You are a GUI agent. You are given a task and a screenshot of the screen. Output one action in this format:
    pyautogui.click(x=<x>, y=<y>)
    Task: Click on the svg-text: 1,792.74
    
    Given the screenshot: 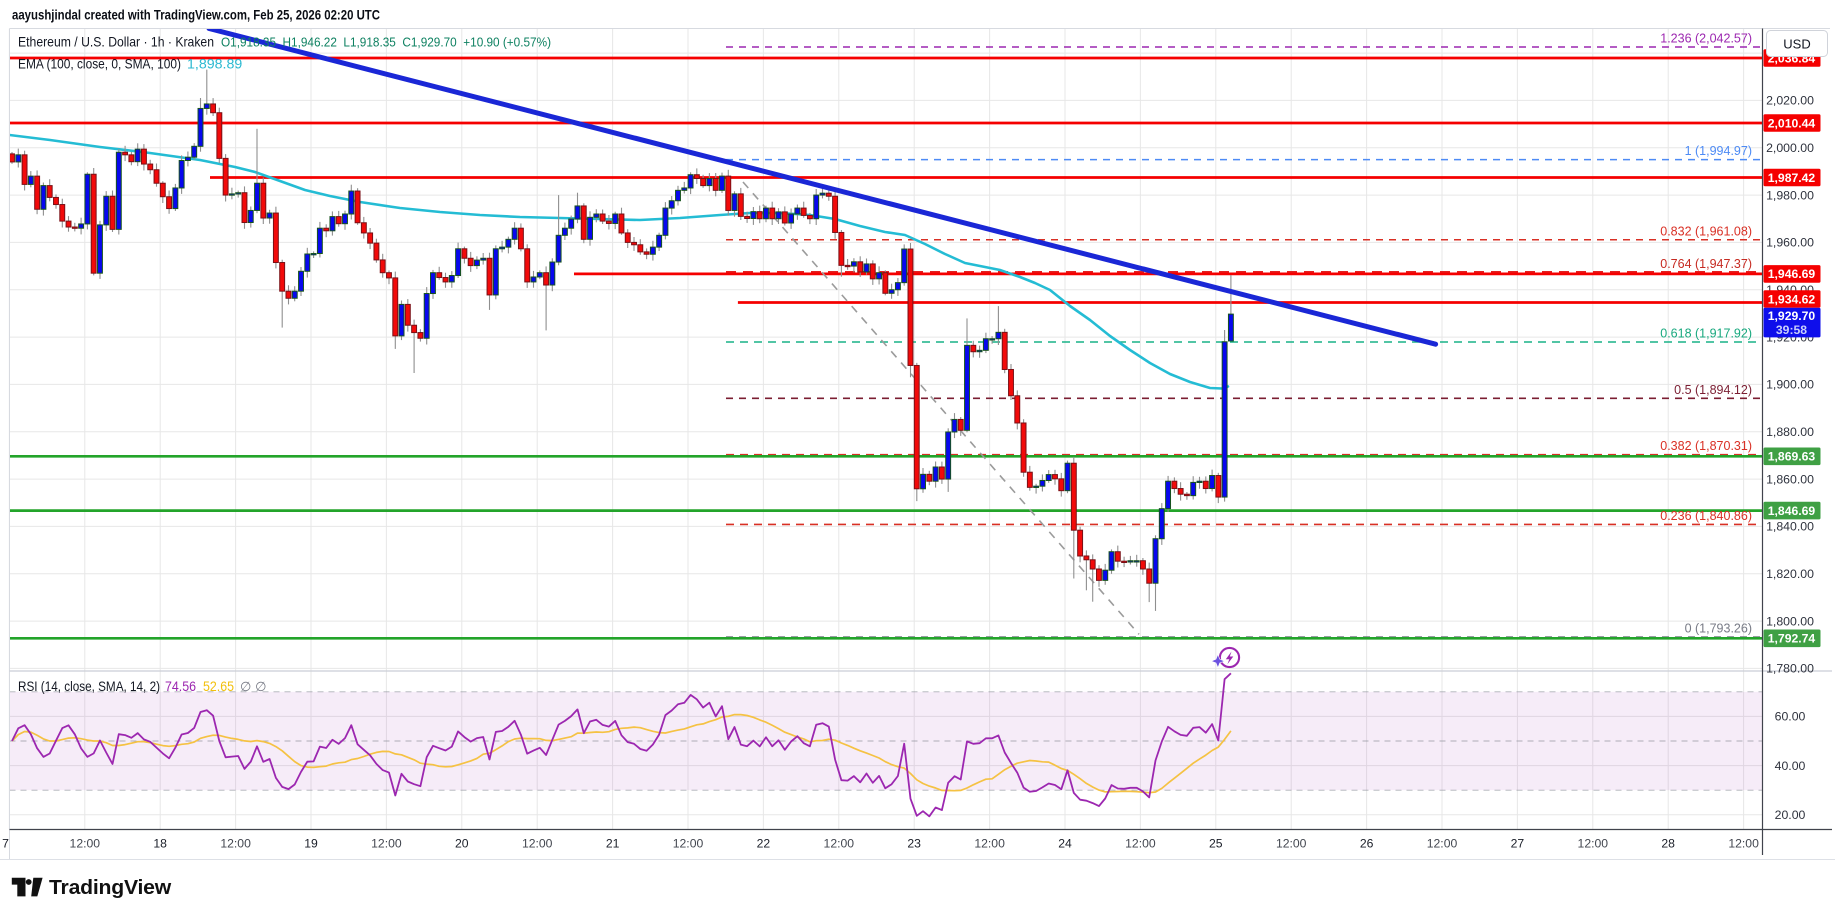 What is the action you would take?
    pyautogui.click(x=1792, y=639)
    